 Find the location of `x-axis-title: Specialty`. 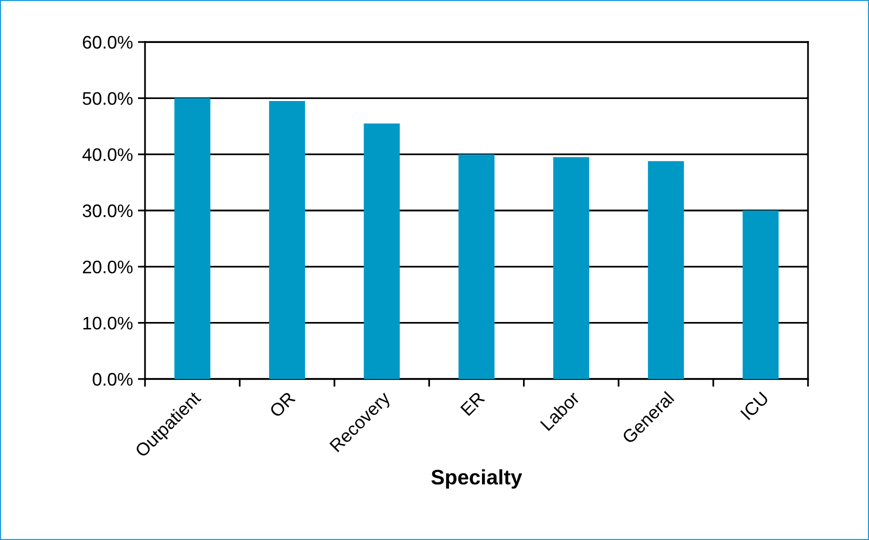

x-axis-title: Specialty is located at coordinates (476, 479).